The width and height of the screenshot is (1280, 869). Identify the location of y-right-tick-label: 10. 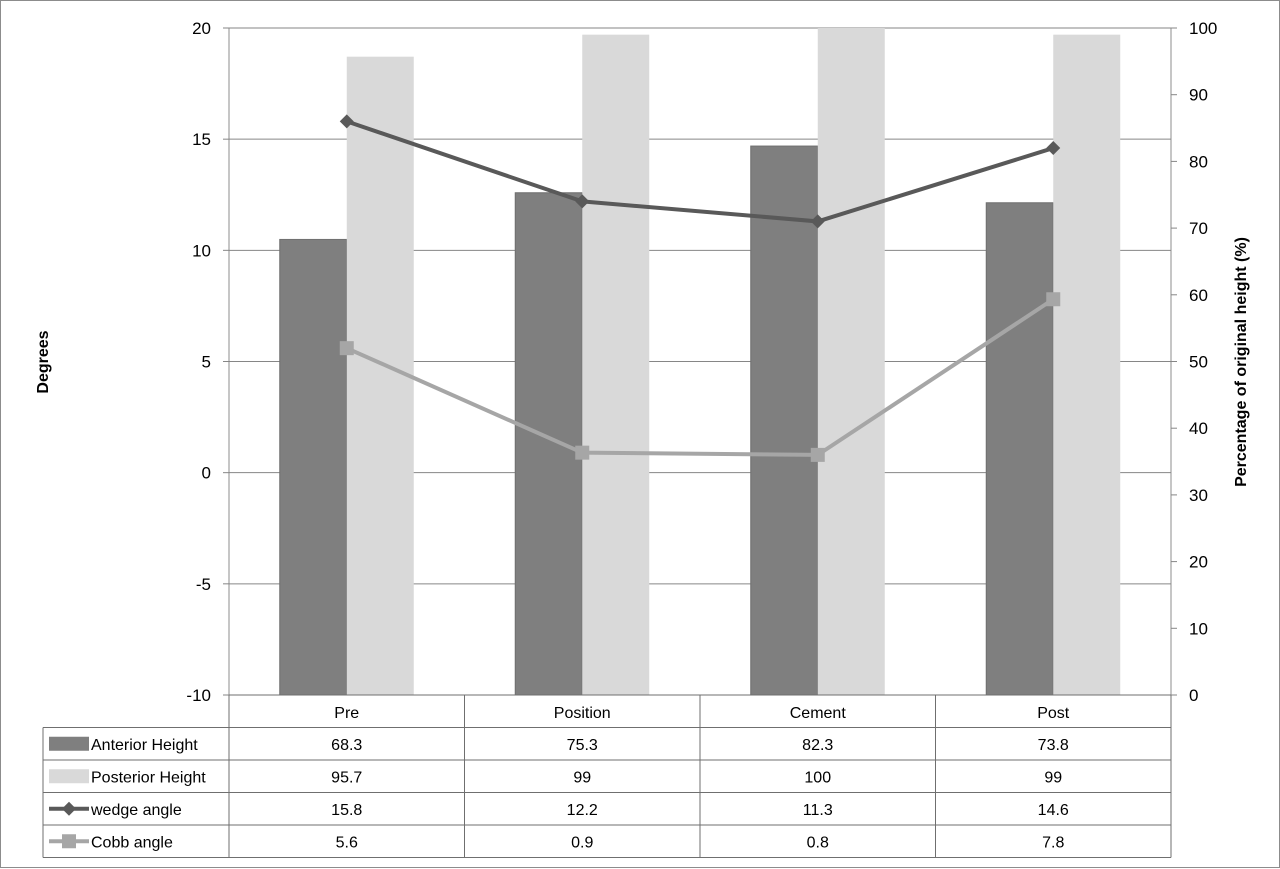
(1198, 628).